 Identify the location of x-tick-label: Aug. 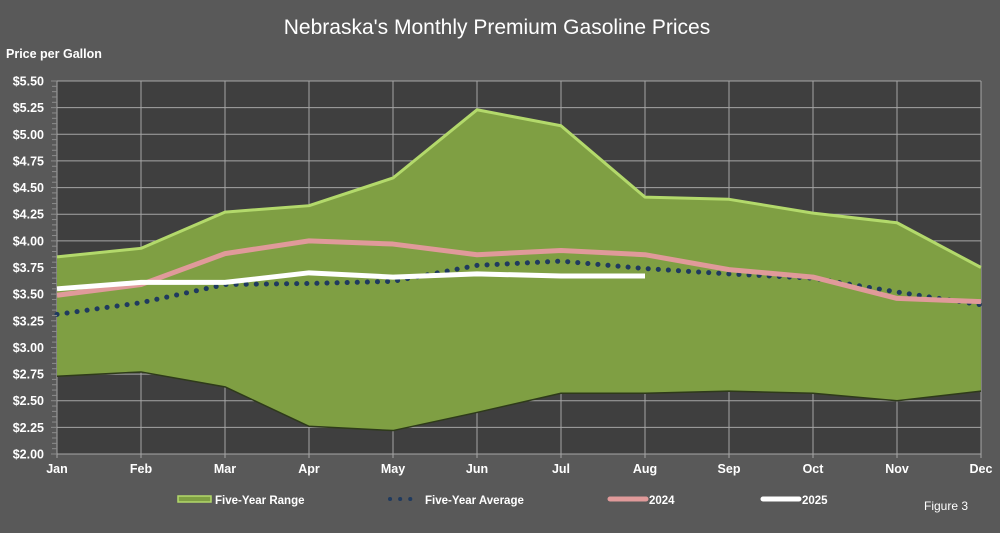
(645, 469).